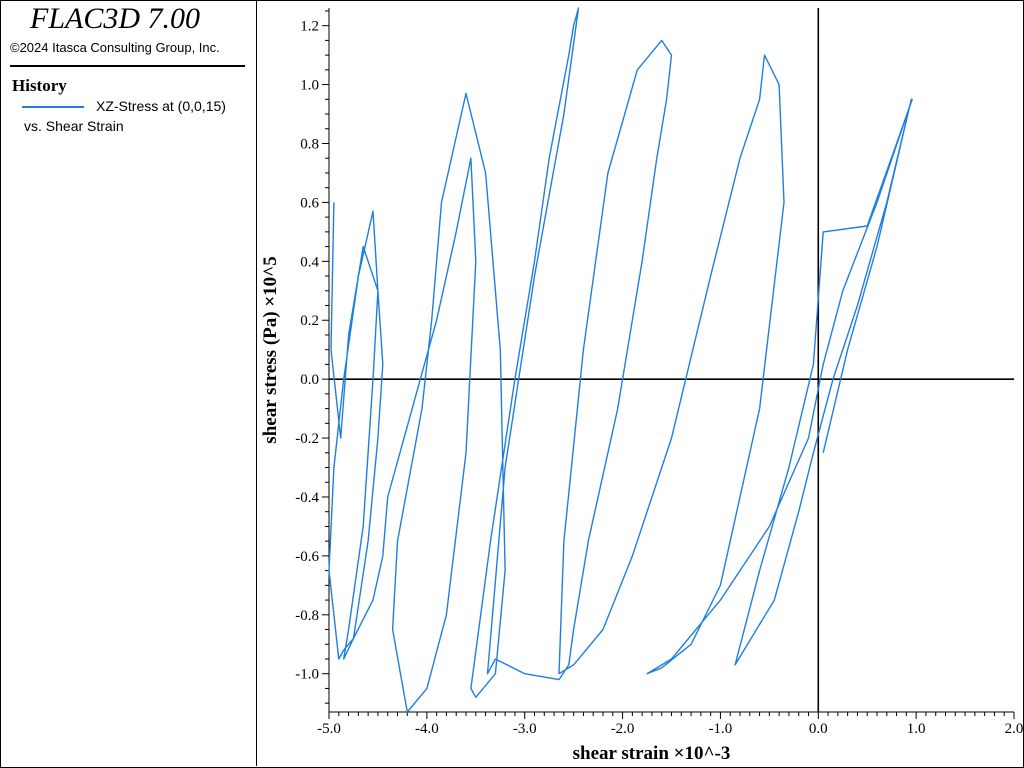 Image resolution: width=1024 pixels, height=768 pixels. Describe the element at coordinates (427, 729) in the screenshot. I see `x-tick-label: -4.0` at that location.